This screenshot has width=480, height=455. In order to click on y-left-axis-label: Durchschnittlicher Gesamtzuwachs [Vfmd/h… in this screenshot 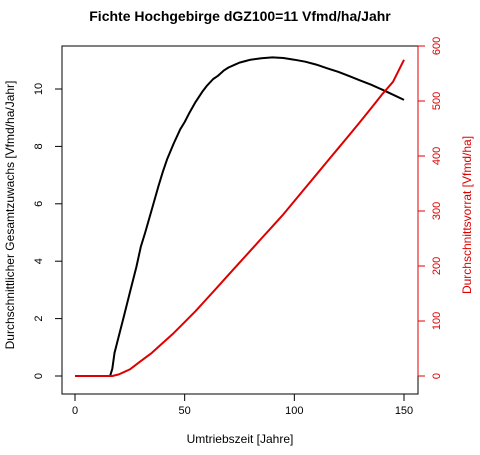, I will do `click(10, 215)`.